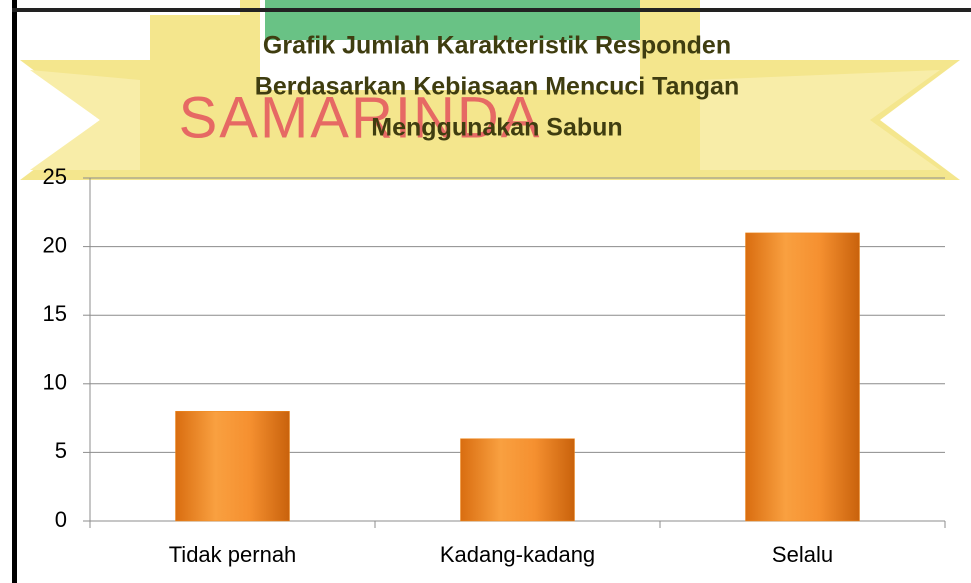 The width and height of the screenshot is (971, 583). I want to click on border-top, so click(491, 10).